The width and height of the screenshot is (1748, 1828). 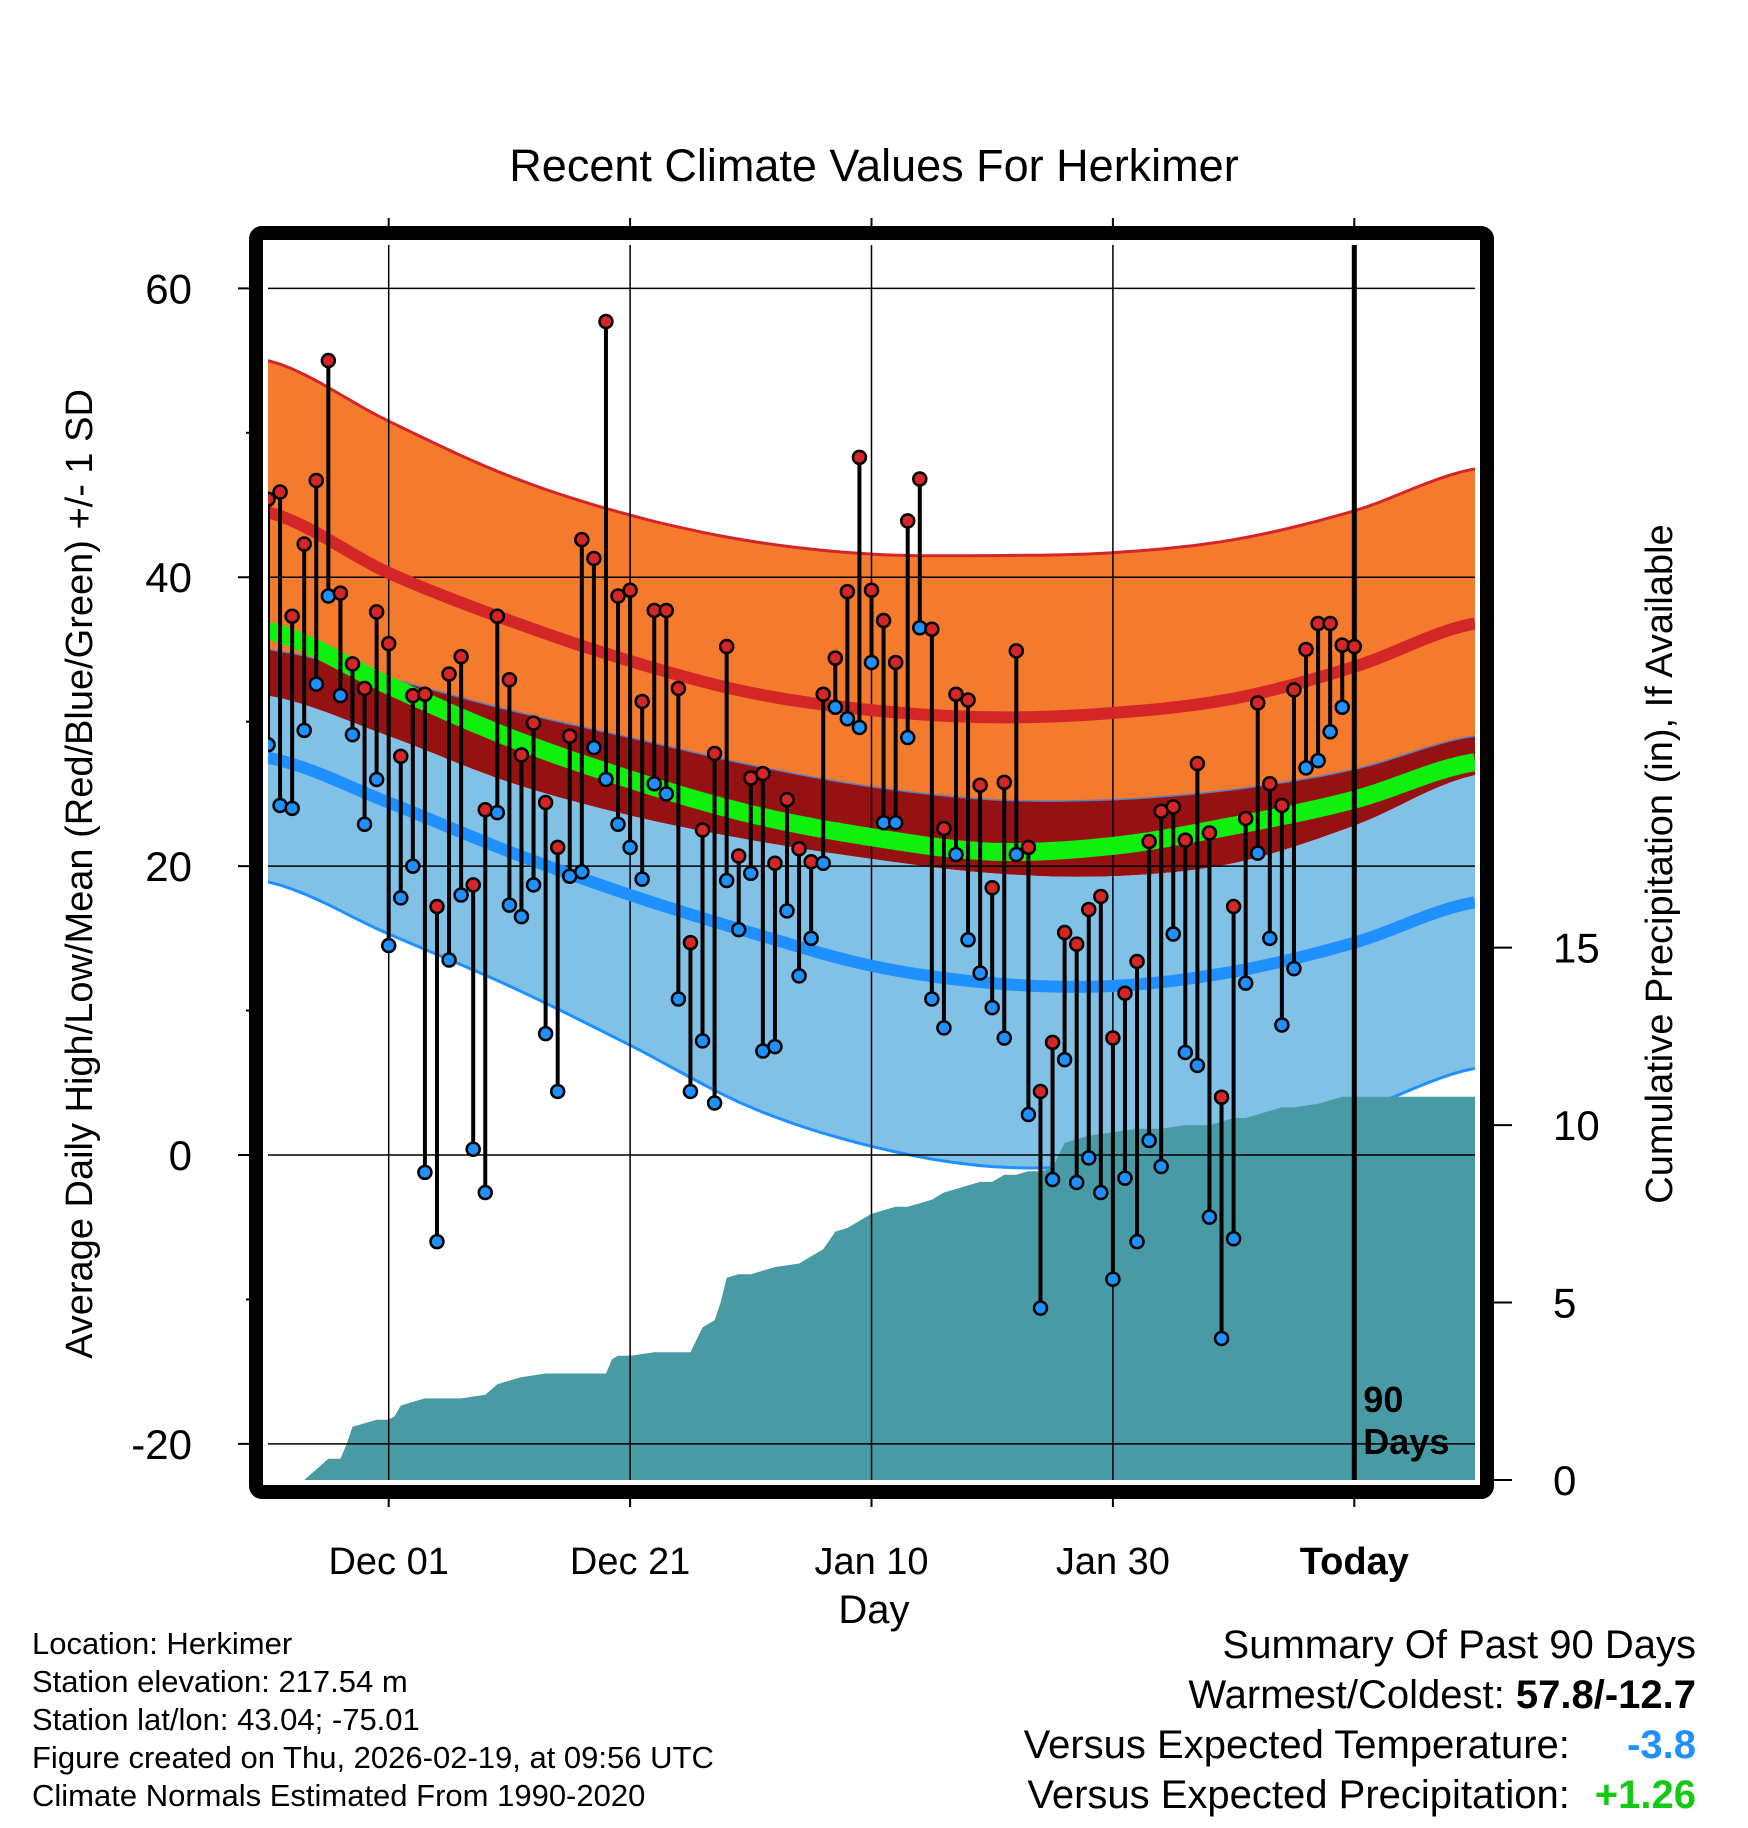 What do you see at coordinates (1564, 1480) in the screenshot?
I see `y2-tick-label: 0` at bounding box center [1564, 1480].